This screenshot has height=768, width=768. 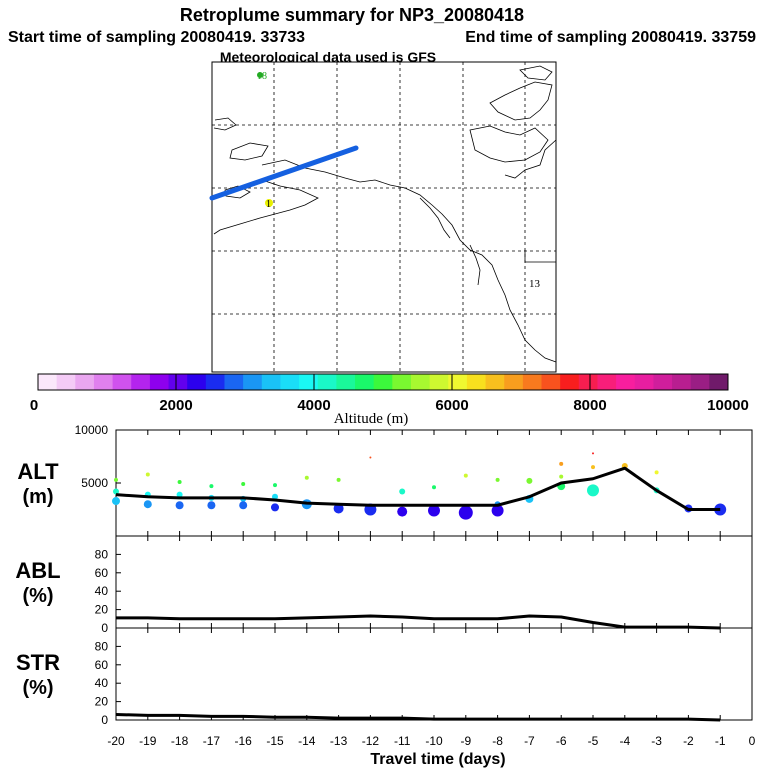 I want to click on colorbar-tick-label: 8000, so click(x=589, y=405).